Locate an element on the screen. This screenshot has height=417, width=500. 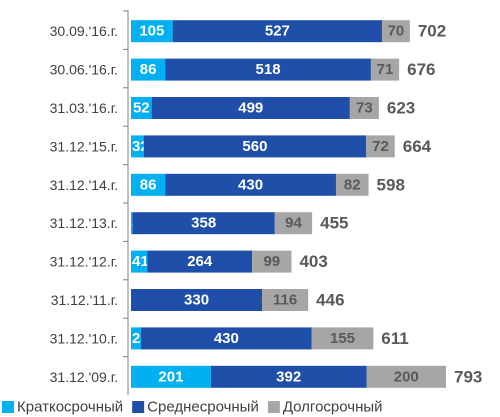
data-label: 116 is located at coordinates (285, 300).